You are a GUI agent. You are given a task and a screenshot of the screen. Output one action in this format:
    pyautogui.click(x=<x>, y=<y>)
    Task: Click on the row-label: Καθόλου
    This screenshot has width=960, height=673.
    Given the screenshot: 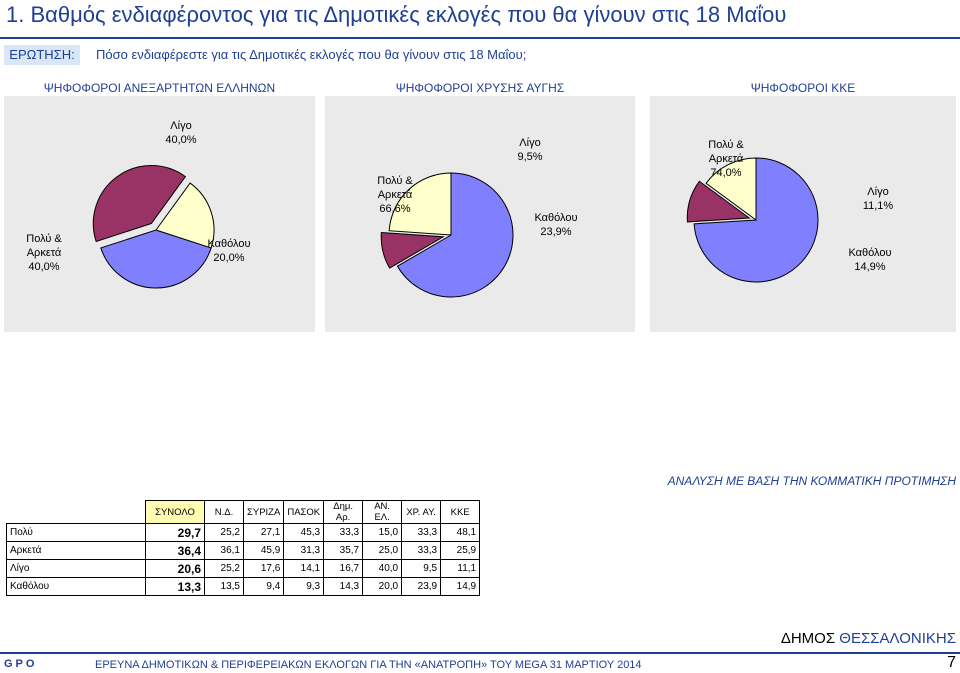 What is the action you would take?
    pyautogui.click(x=76, y=586)
    